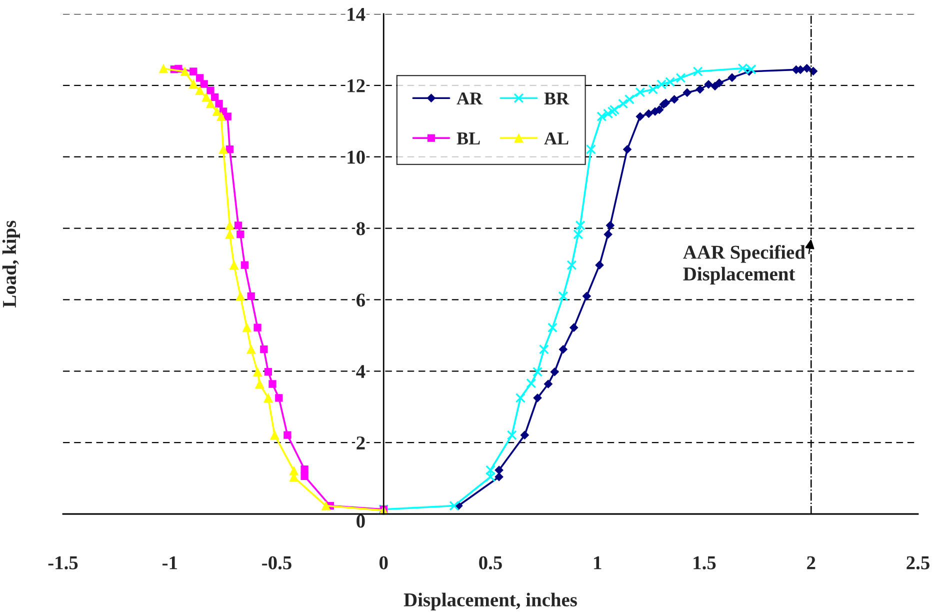  Describe the element at coordinates (360, 300) in the screenshot. I see `y-tick-label: 6` at that location.